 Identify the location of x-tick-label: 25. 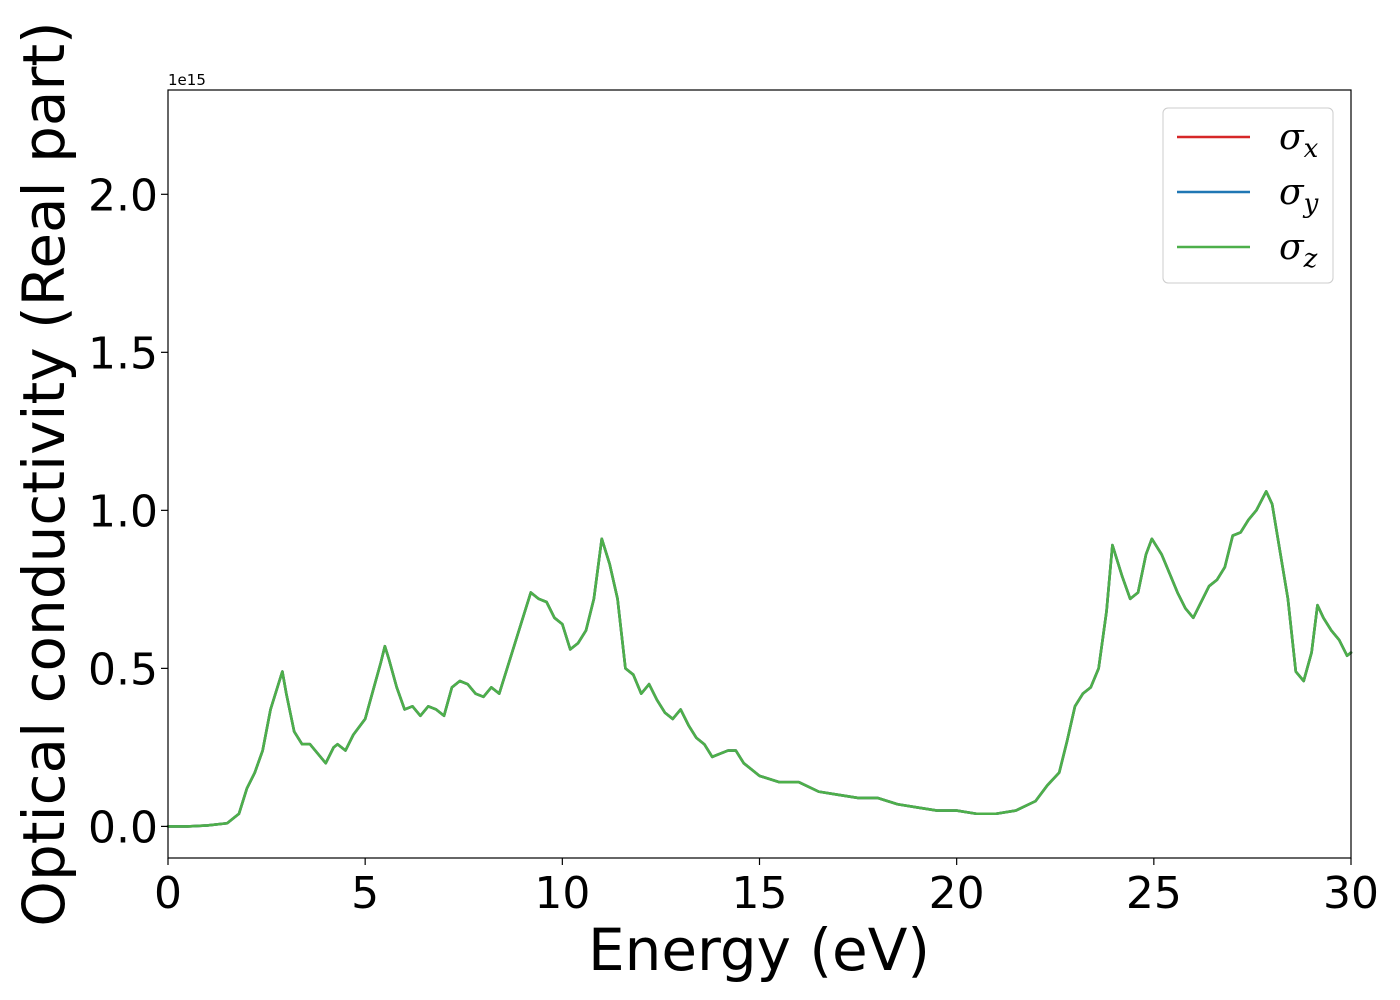
(1154, 893).